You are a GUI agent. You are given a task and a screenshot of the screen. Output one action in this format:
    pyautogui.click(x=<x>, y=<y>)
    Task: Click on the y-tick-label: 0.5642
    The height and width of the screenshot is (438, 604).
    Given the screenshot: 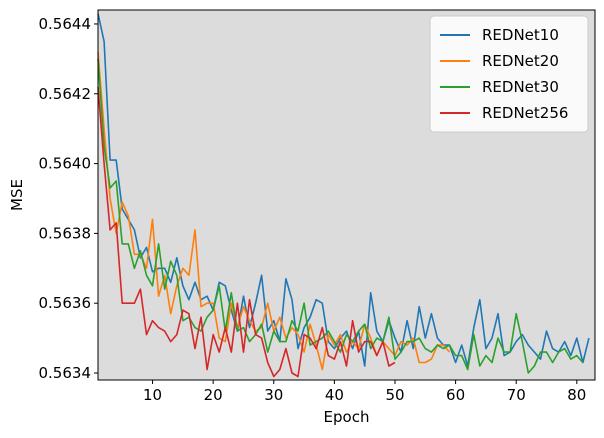 What is the action you would take?
    pyautogui.click(x=65, y=94)
    